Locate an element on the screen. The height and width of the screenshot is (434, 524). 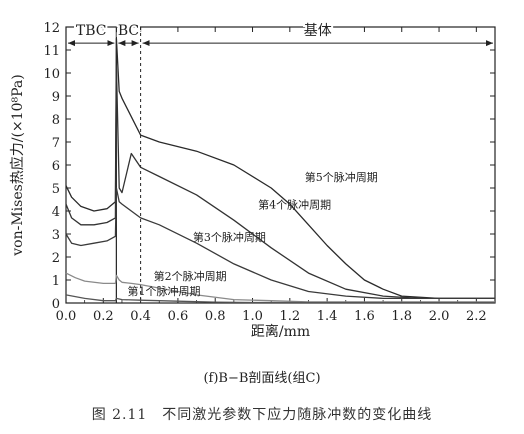
subcaption: (f)B−B剖面线(组C) is located at coordinates (262, 378).